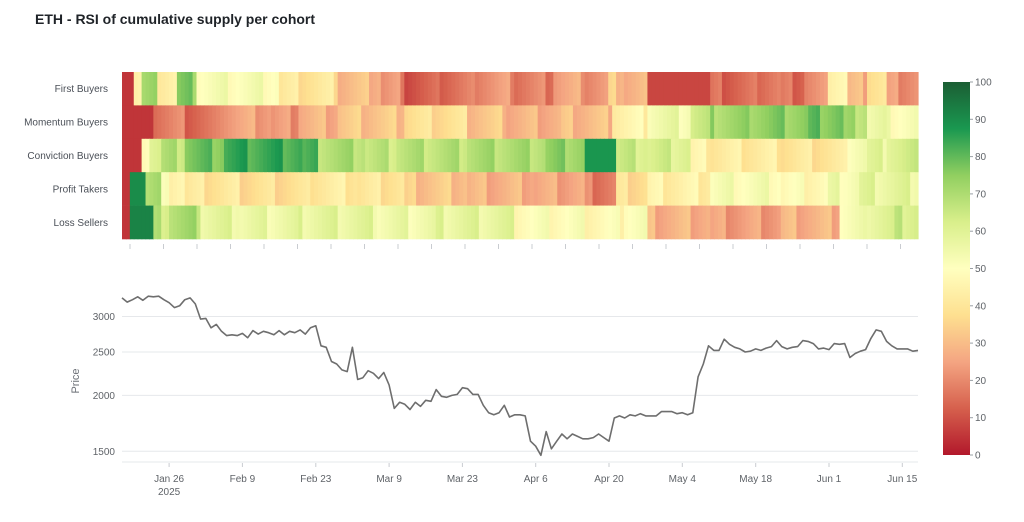 The height and width of the screenshot is (522, 1024). I want to click on price-y-ticks: 1500 2000 2500 3000, so click(104, 385).